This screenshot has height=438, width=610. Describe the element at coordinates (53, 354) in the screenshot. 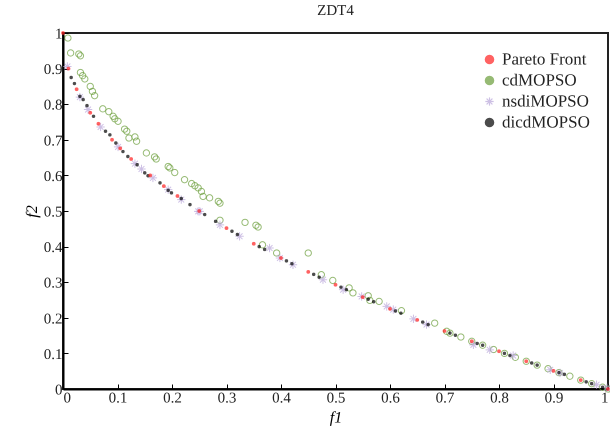

I see `y-tick-label: 0.1` at that location.